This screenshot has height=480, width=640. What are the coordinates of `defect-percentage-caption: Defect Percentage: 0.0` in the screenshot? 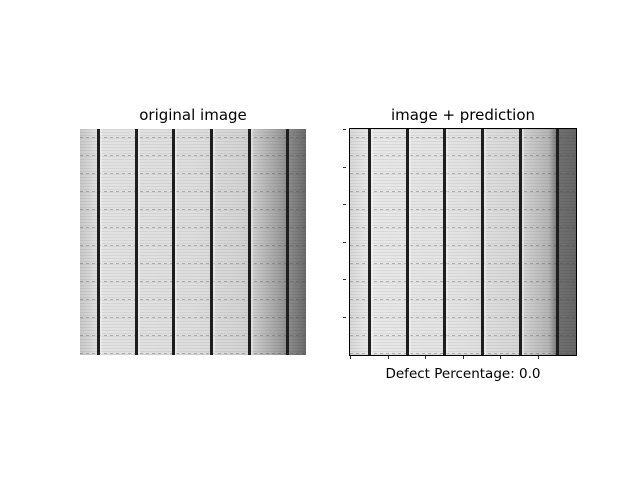 It's located at (463, 374).